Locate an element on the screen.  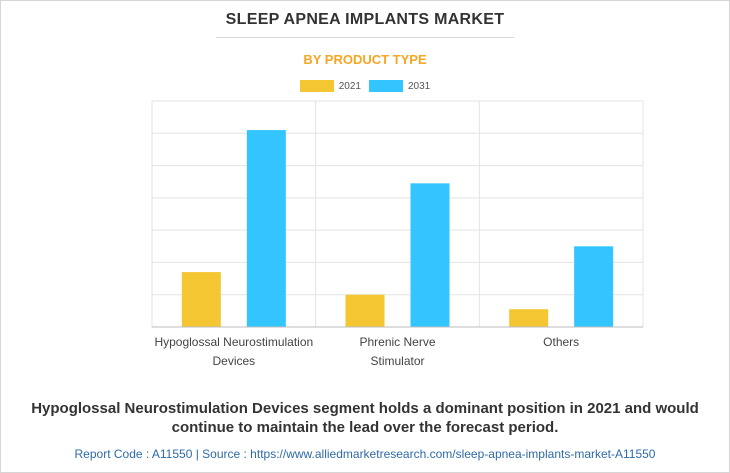
legend-item-2021: 2021 is located at coordinates (330, 86).